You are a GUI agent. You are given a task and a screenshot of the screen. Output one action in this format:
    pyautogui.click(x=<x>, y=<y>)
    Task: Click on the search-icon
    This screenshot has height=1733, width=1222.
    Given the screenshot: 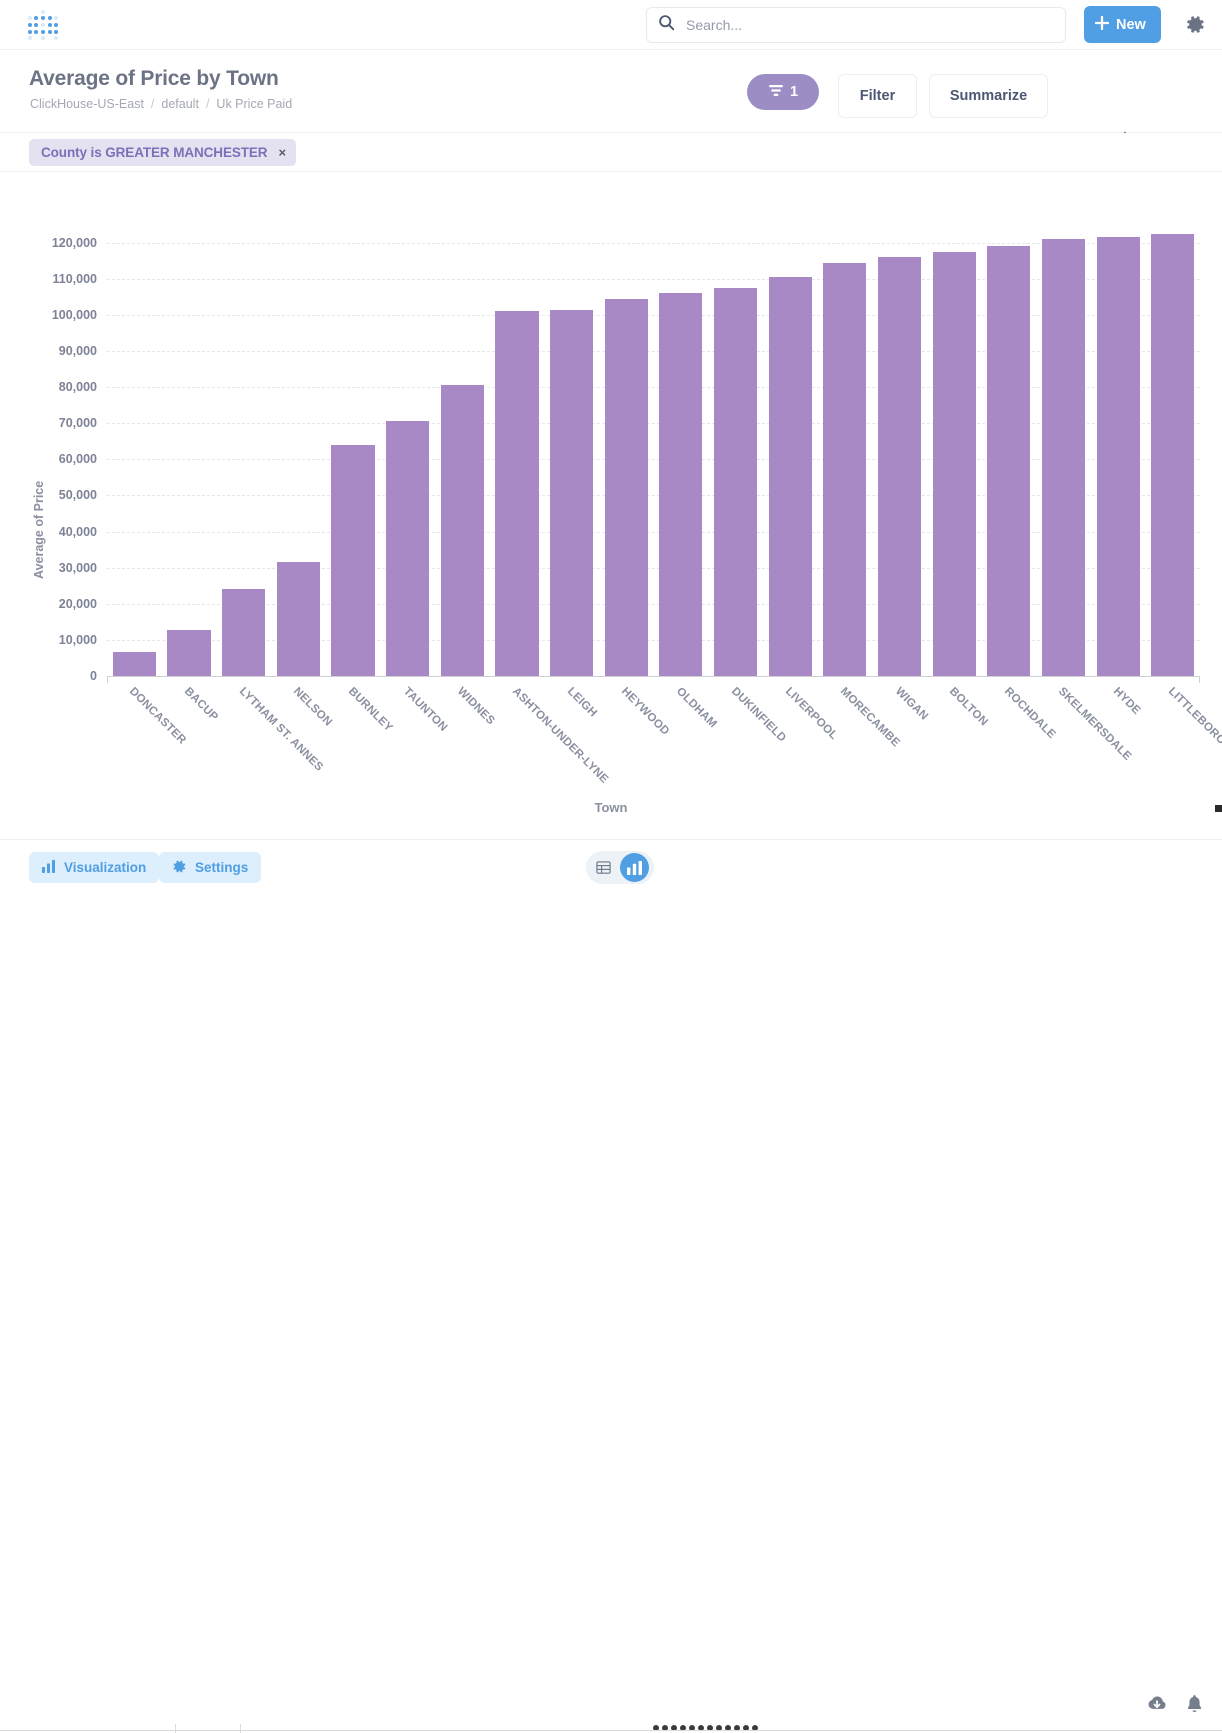 What is the action you would take?
    pyautogui.click(x=666, y=25)
    